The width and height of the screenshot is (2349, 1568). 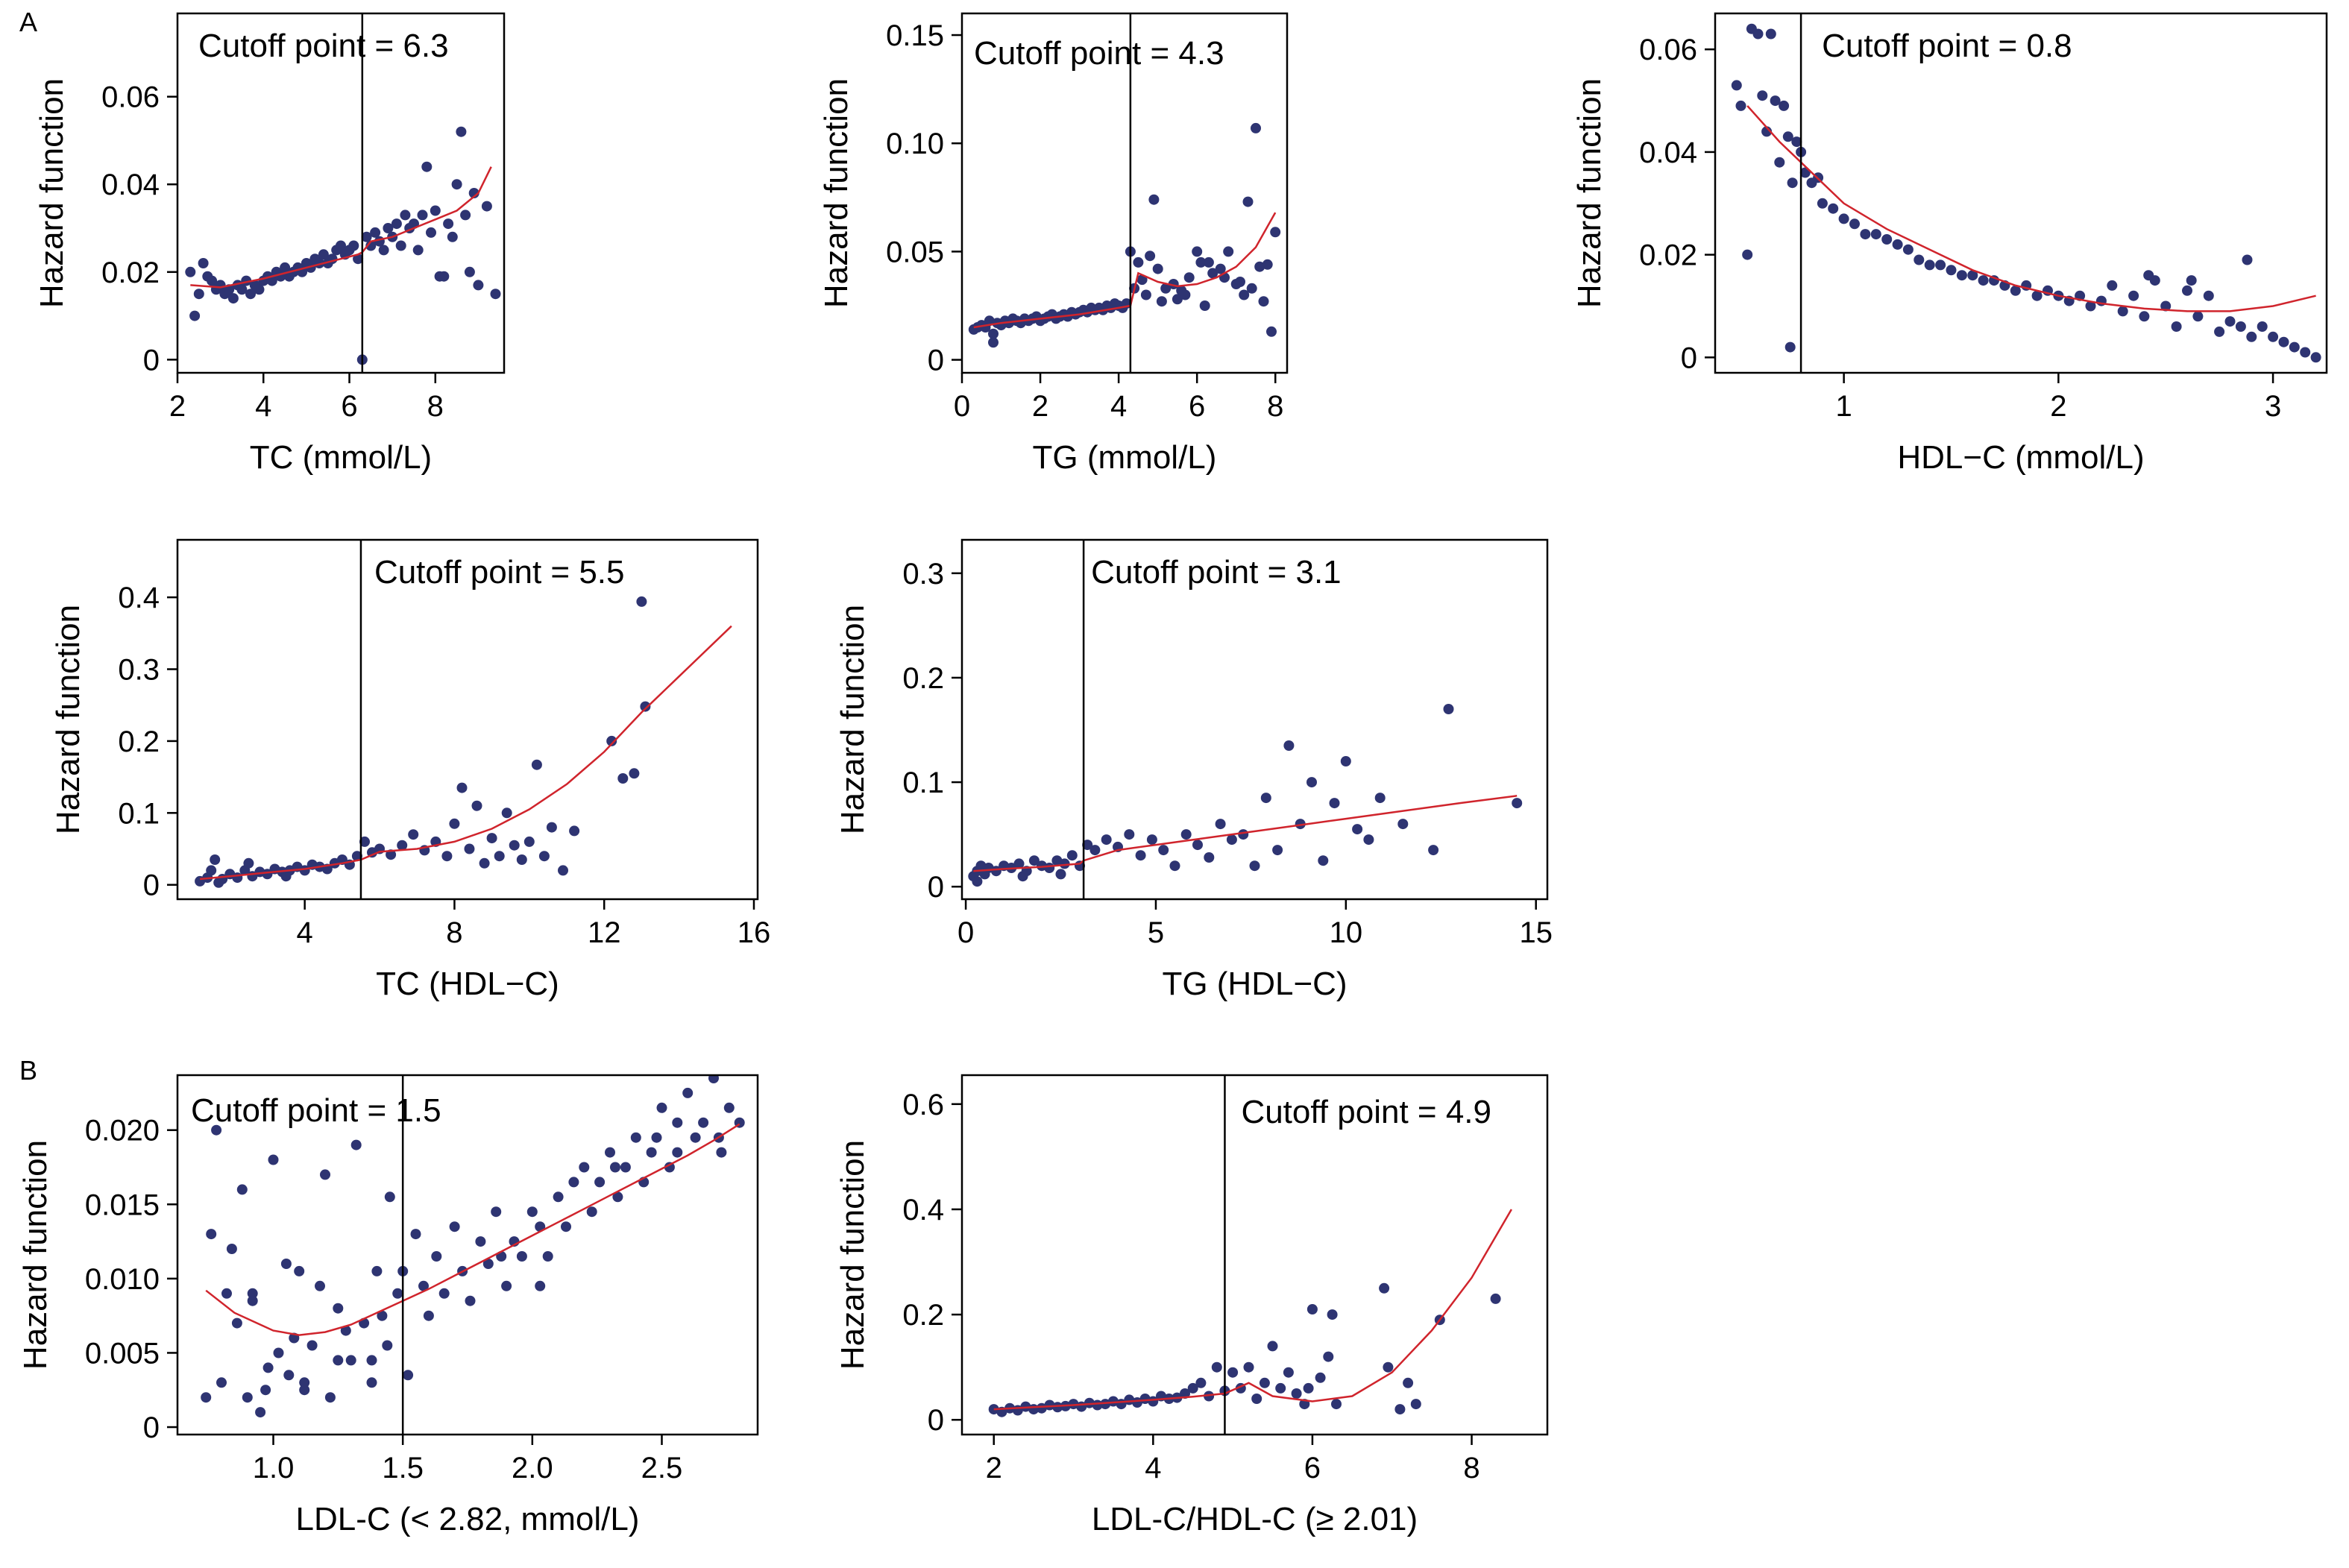 What do you see at coordinates (122, 1279) in the screenshot?
I see `y-tick-label: 0.010` at bounding box center [122, 1279].